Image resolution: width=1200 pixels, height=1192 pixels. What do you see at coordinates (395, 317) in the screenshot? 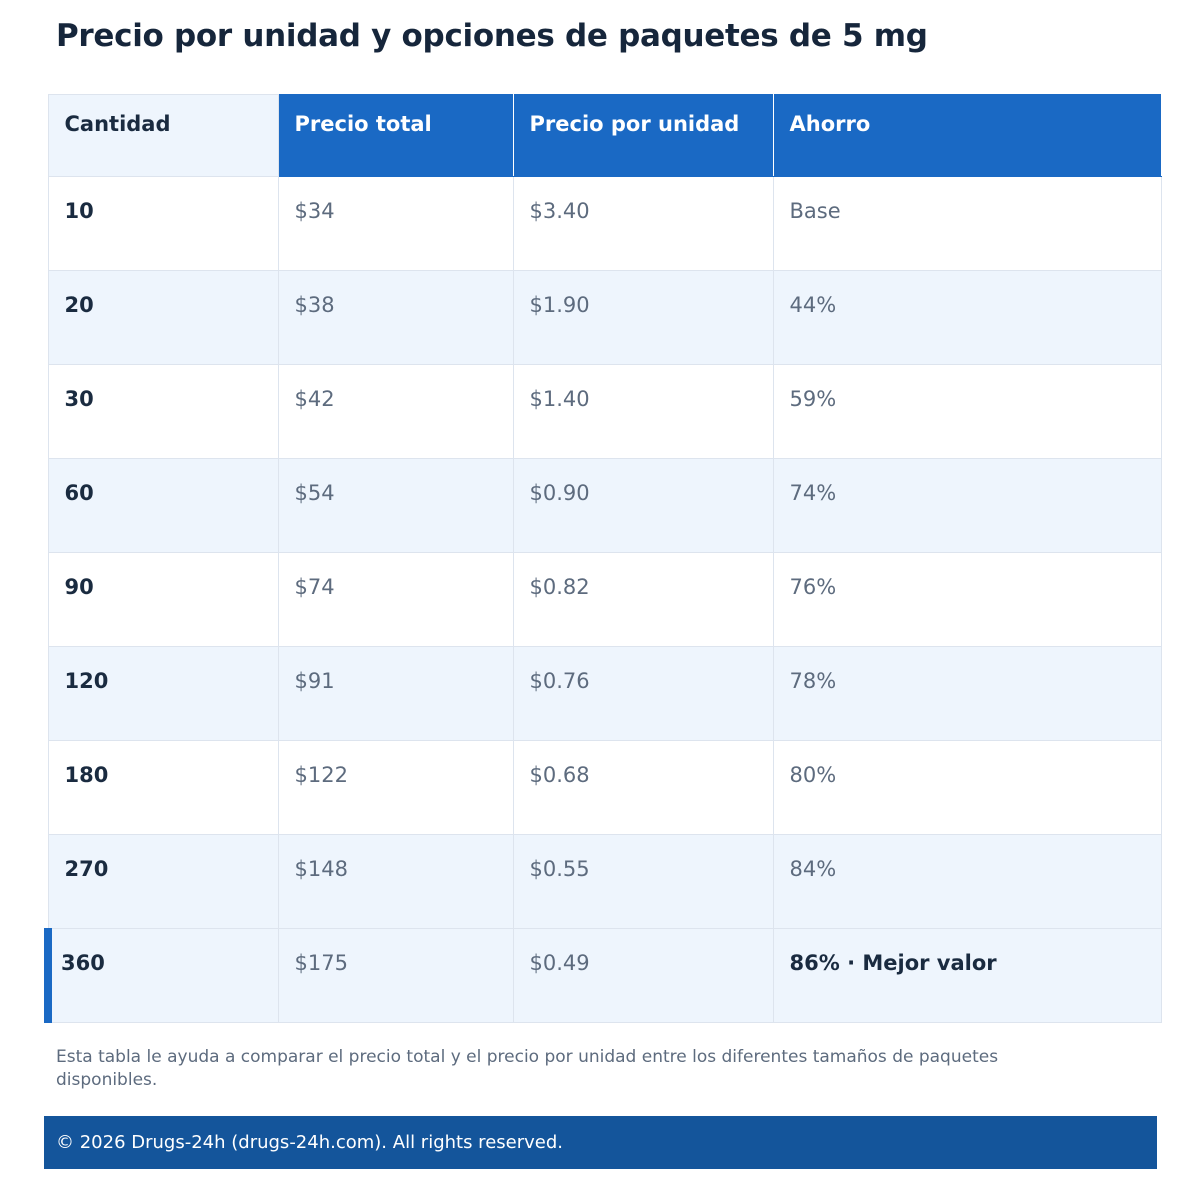
I see `cell-total-price: $38` at bounding box center [395, 317].